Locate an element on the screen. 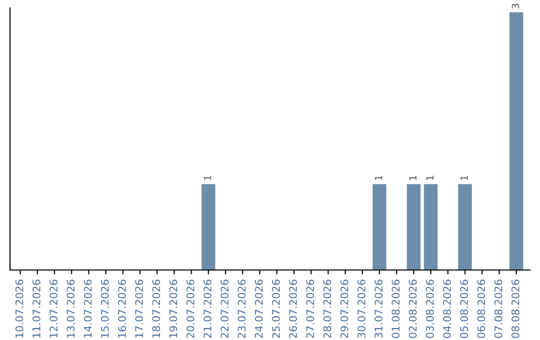 Image resolution: width=540 pixels, height=340 pixels. x-tick-label: 01.08.2026 is located at coordinates (396, 309).